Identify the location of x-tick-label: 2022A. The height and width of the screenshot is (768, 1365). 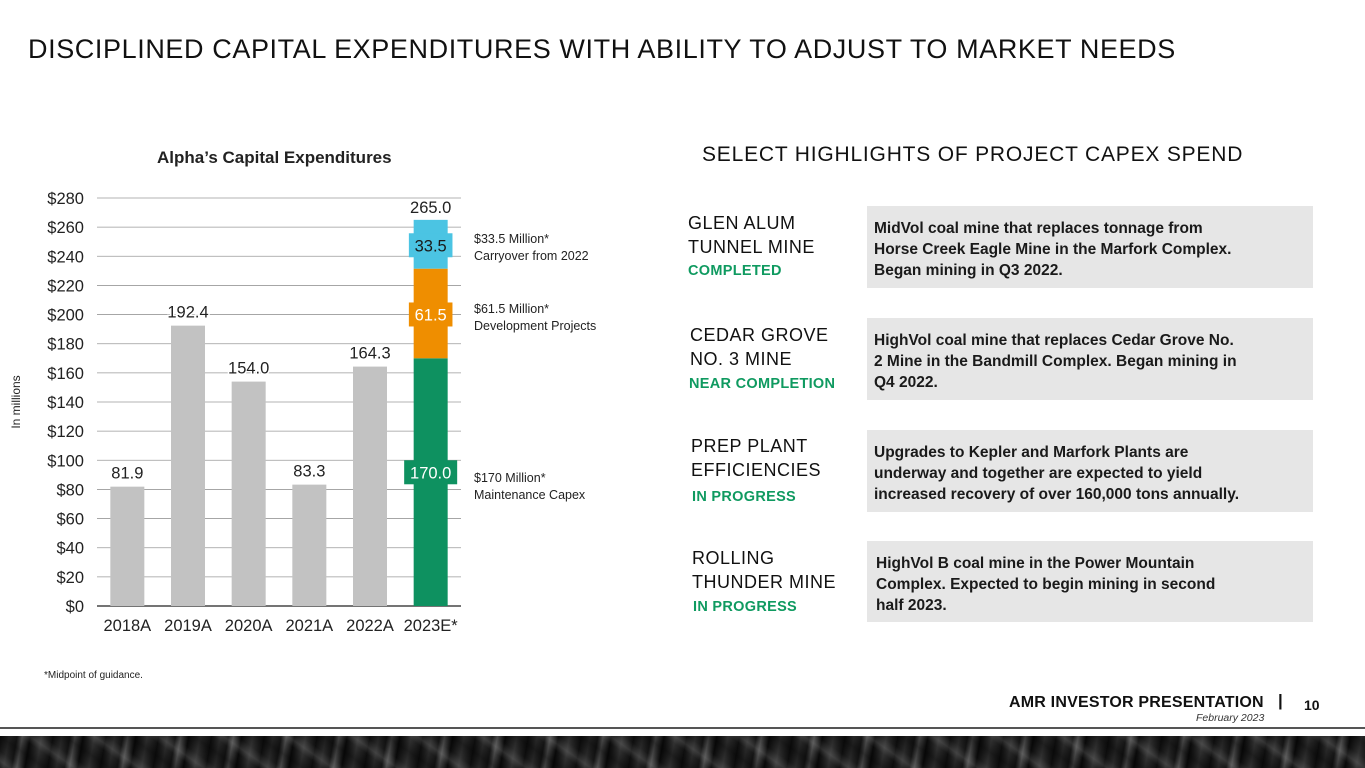
(370, 626).